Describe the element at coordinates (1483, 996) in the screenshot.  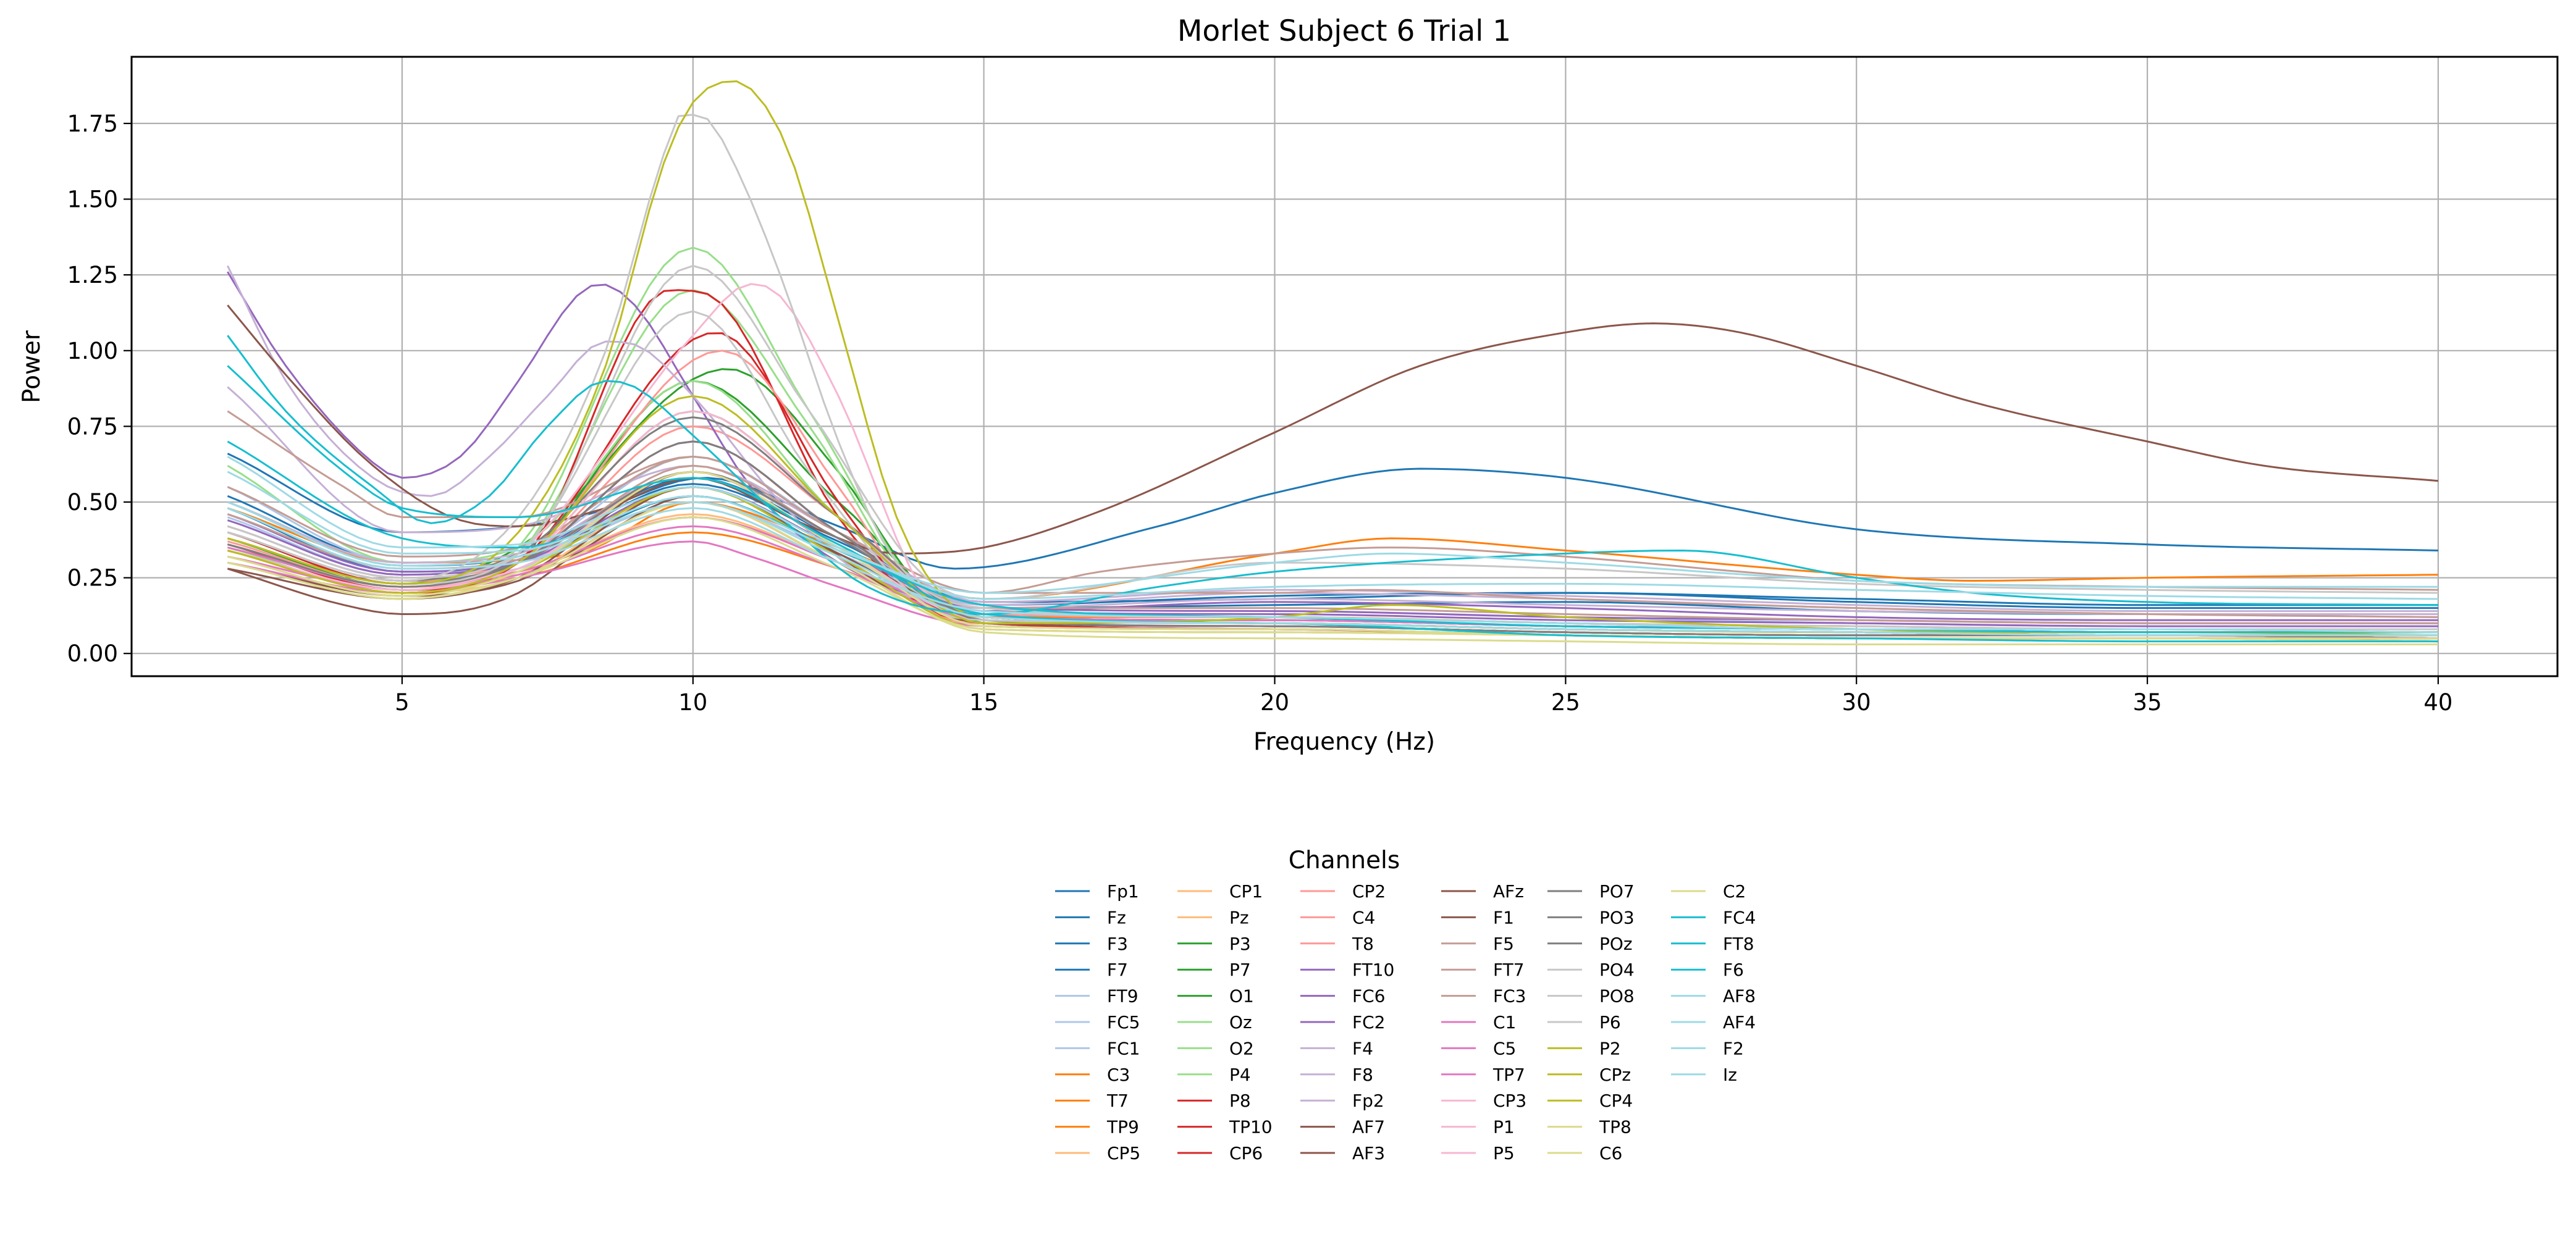
I see `legend-item: FC3` at that location.